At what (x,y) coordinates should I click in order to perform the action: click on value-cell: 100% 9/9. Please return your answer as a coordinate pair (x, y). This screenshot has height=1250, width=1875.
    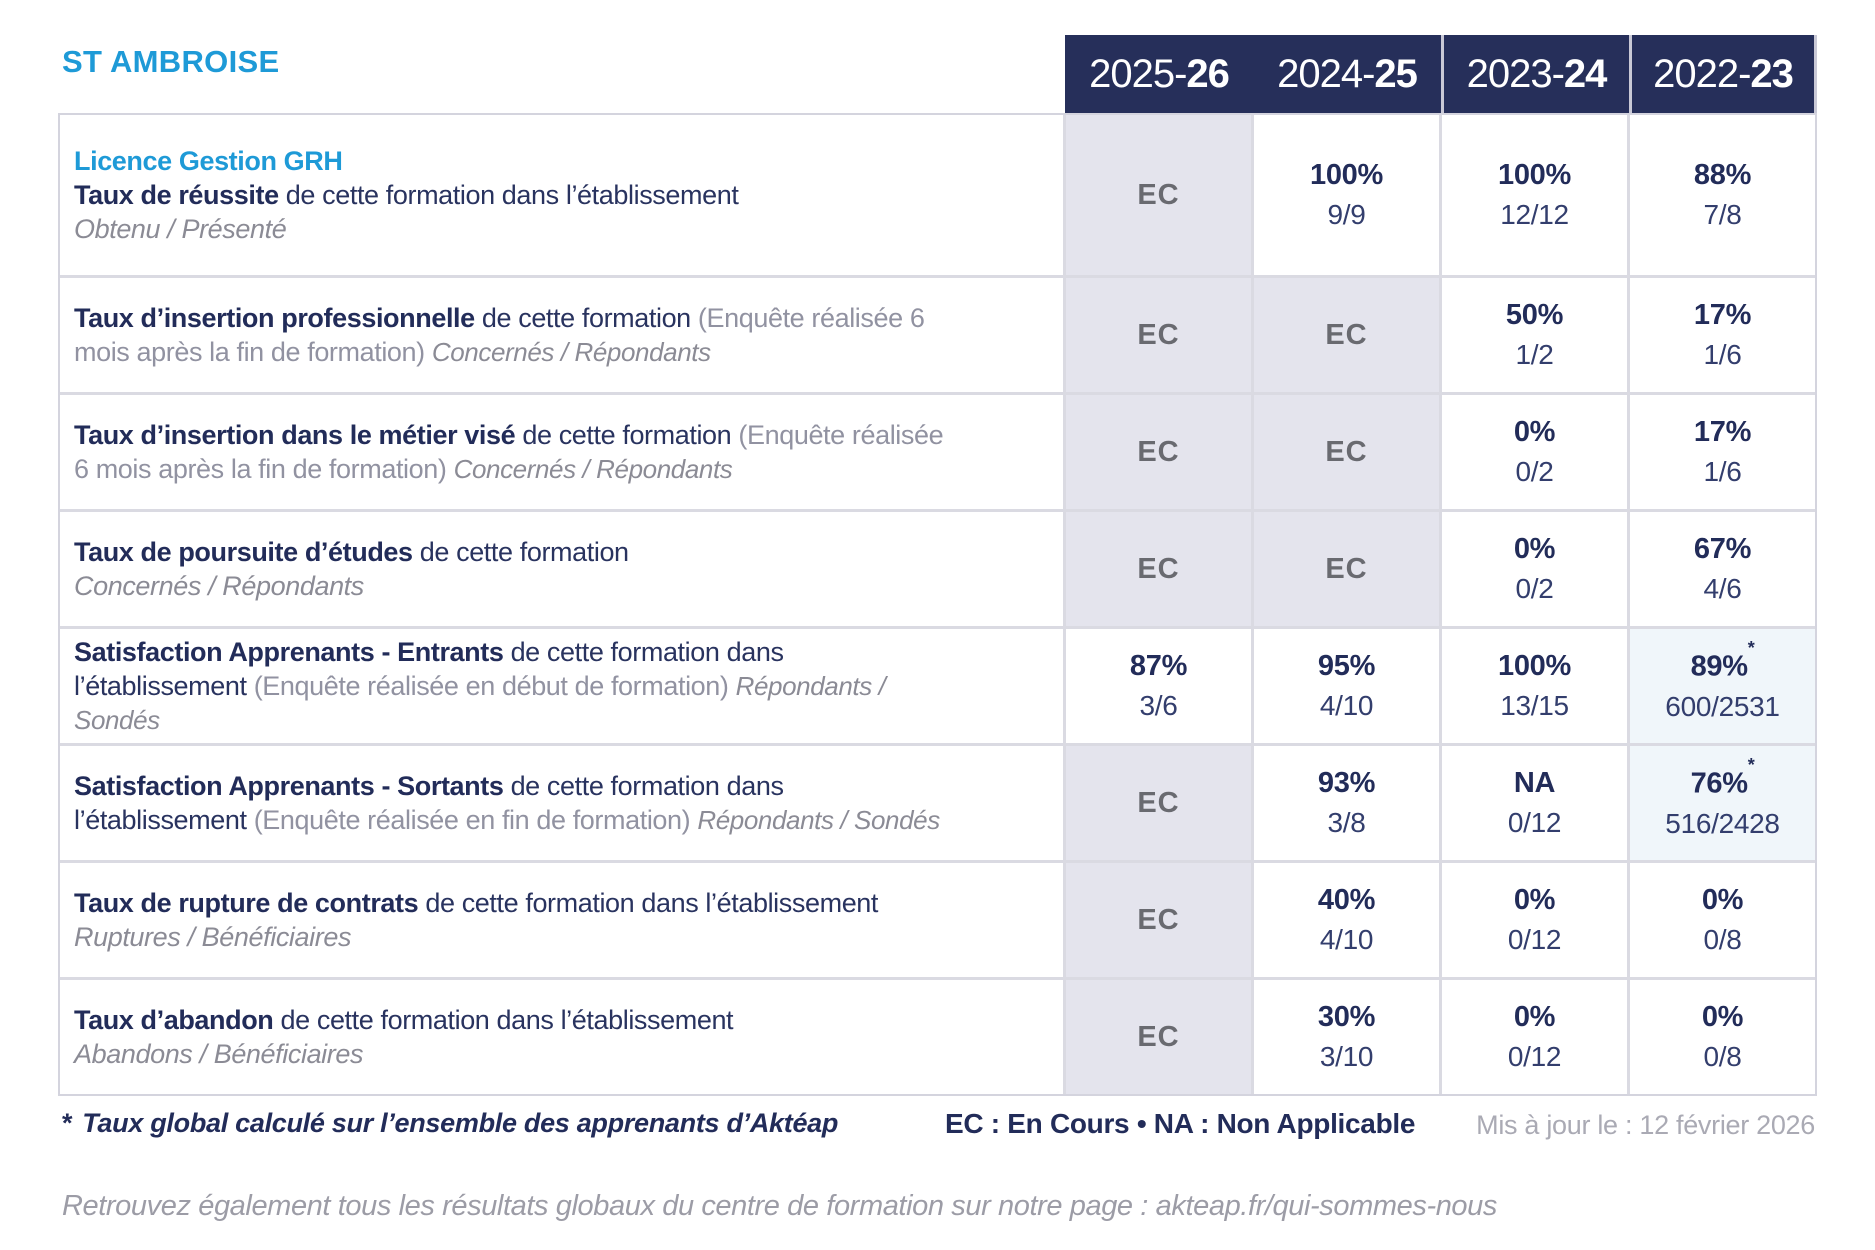
    Looking at the image, I should click on (1345, 195).